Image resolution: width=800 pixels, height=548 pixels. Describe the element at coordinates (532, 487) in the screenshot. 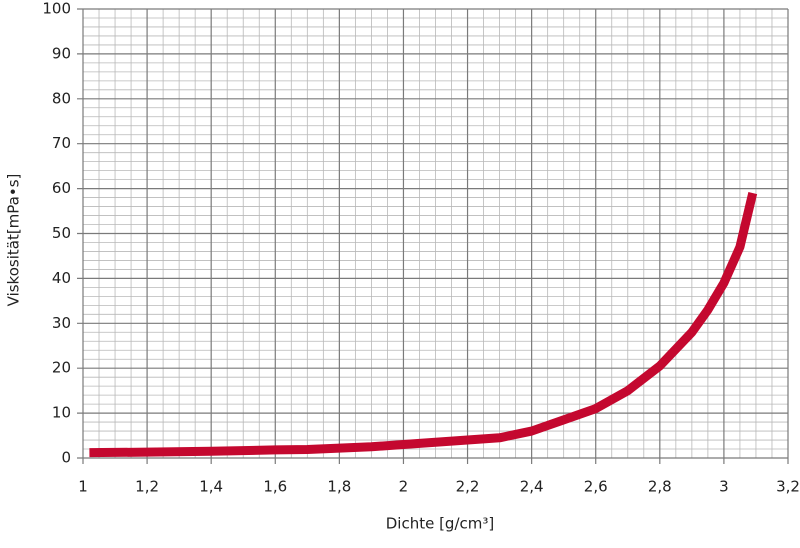

I see `x-tick-label: 2,4` at that location.